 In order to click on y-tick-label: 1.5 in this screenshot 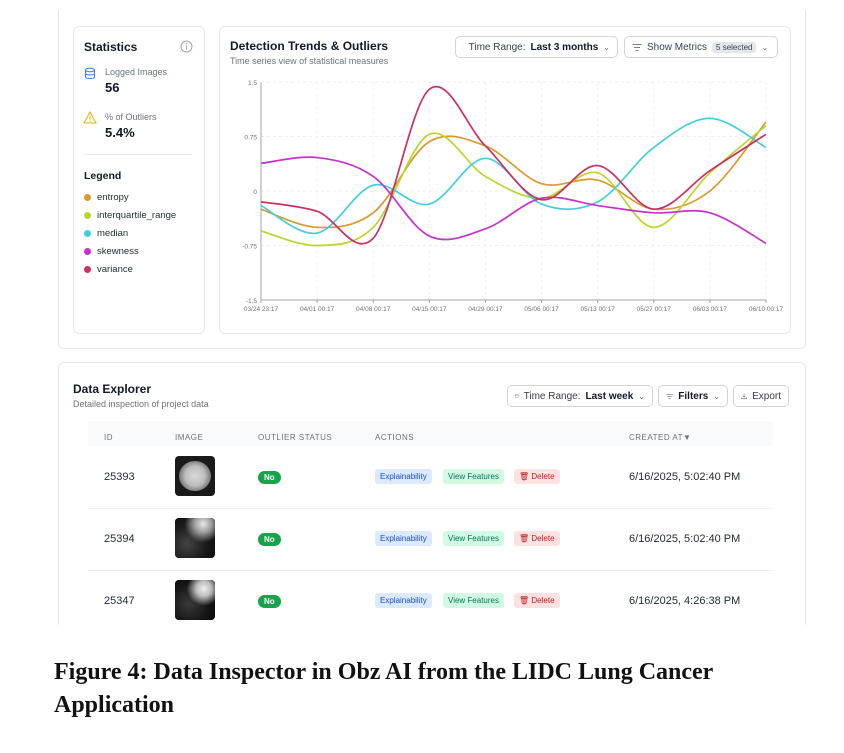, I will do `click(252, 83)`.